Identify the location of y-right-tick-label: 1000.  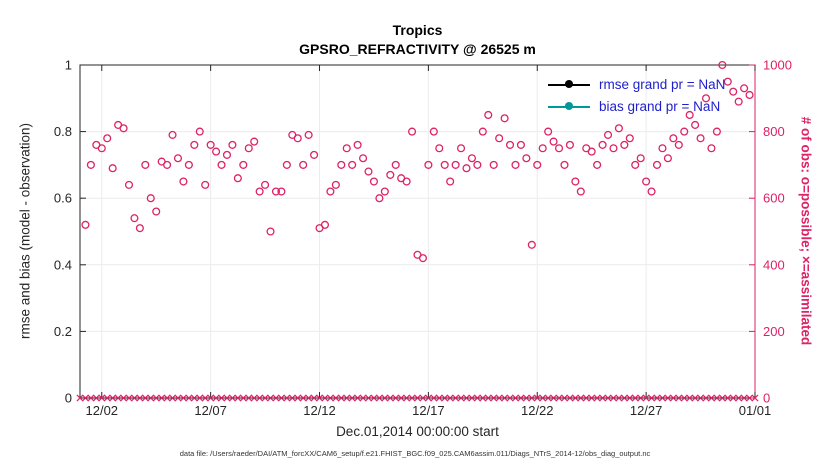
(777, 65).